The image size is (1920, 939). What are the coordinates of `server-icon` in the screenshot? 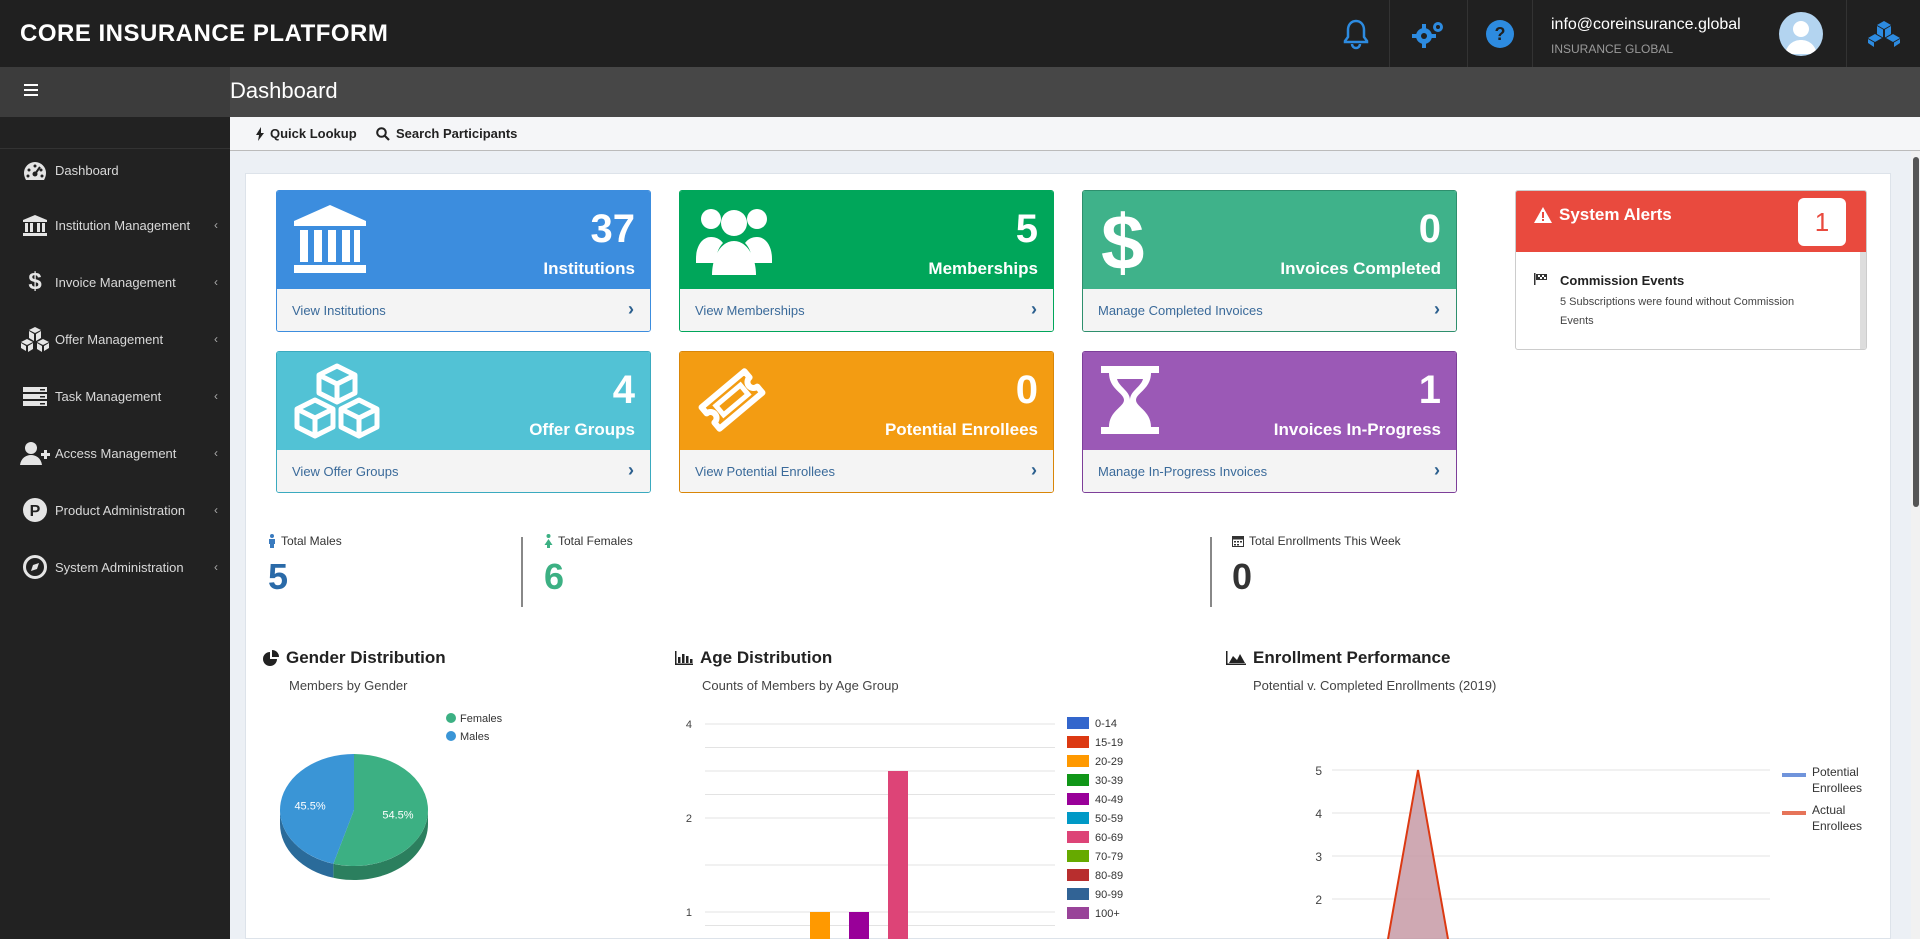 It's located at (35, 396).